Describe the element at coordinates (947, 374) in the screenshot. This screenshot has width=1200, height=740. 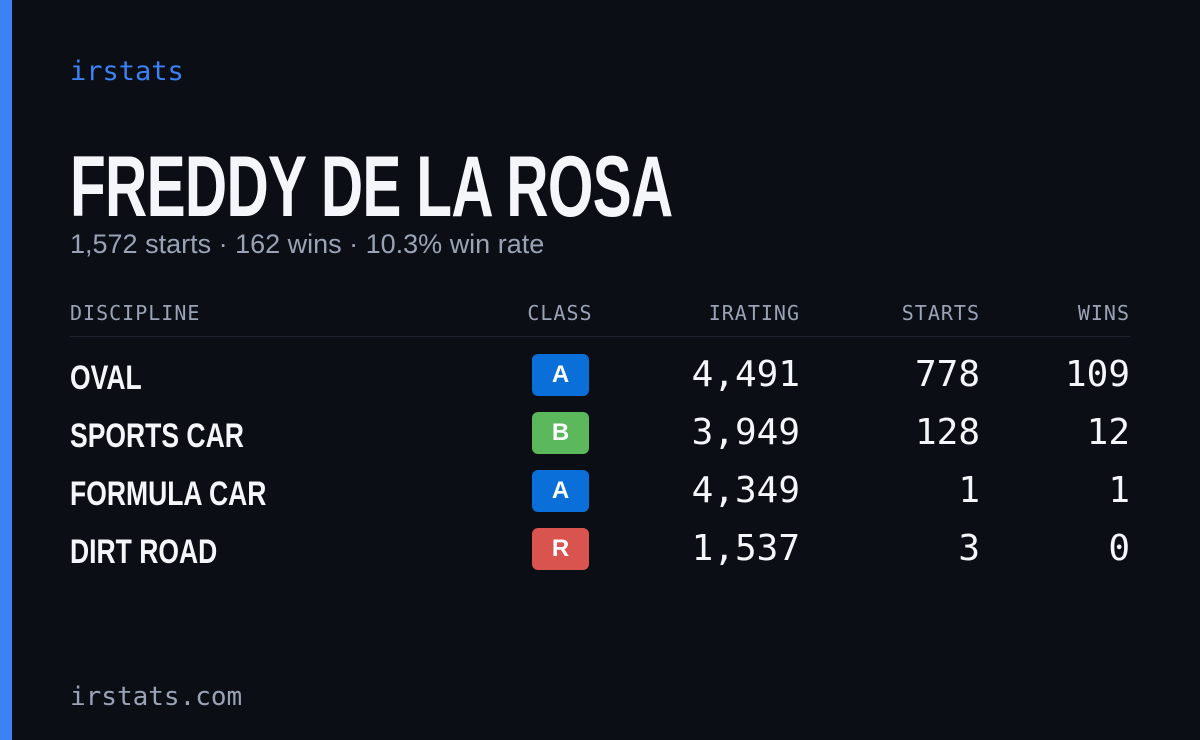
I see `starts: 778` at that location.